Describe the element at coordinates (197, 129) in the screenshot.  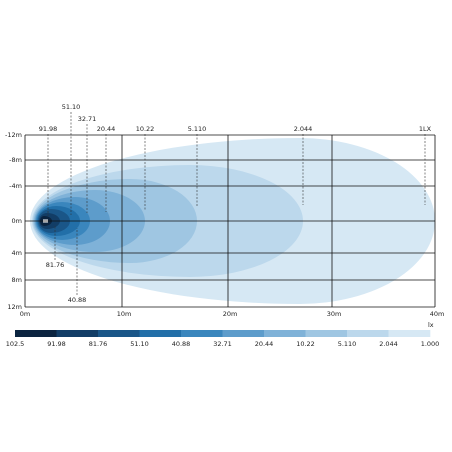
I see `contour-label: 5.110` at that location.